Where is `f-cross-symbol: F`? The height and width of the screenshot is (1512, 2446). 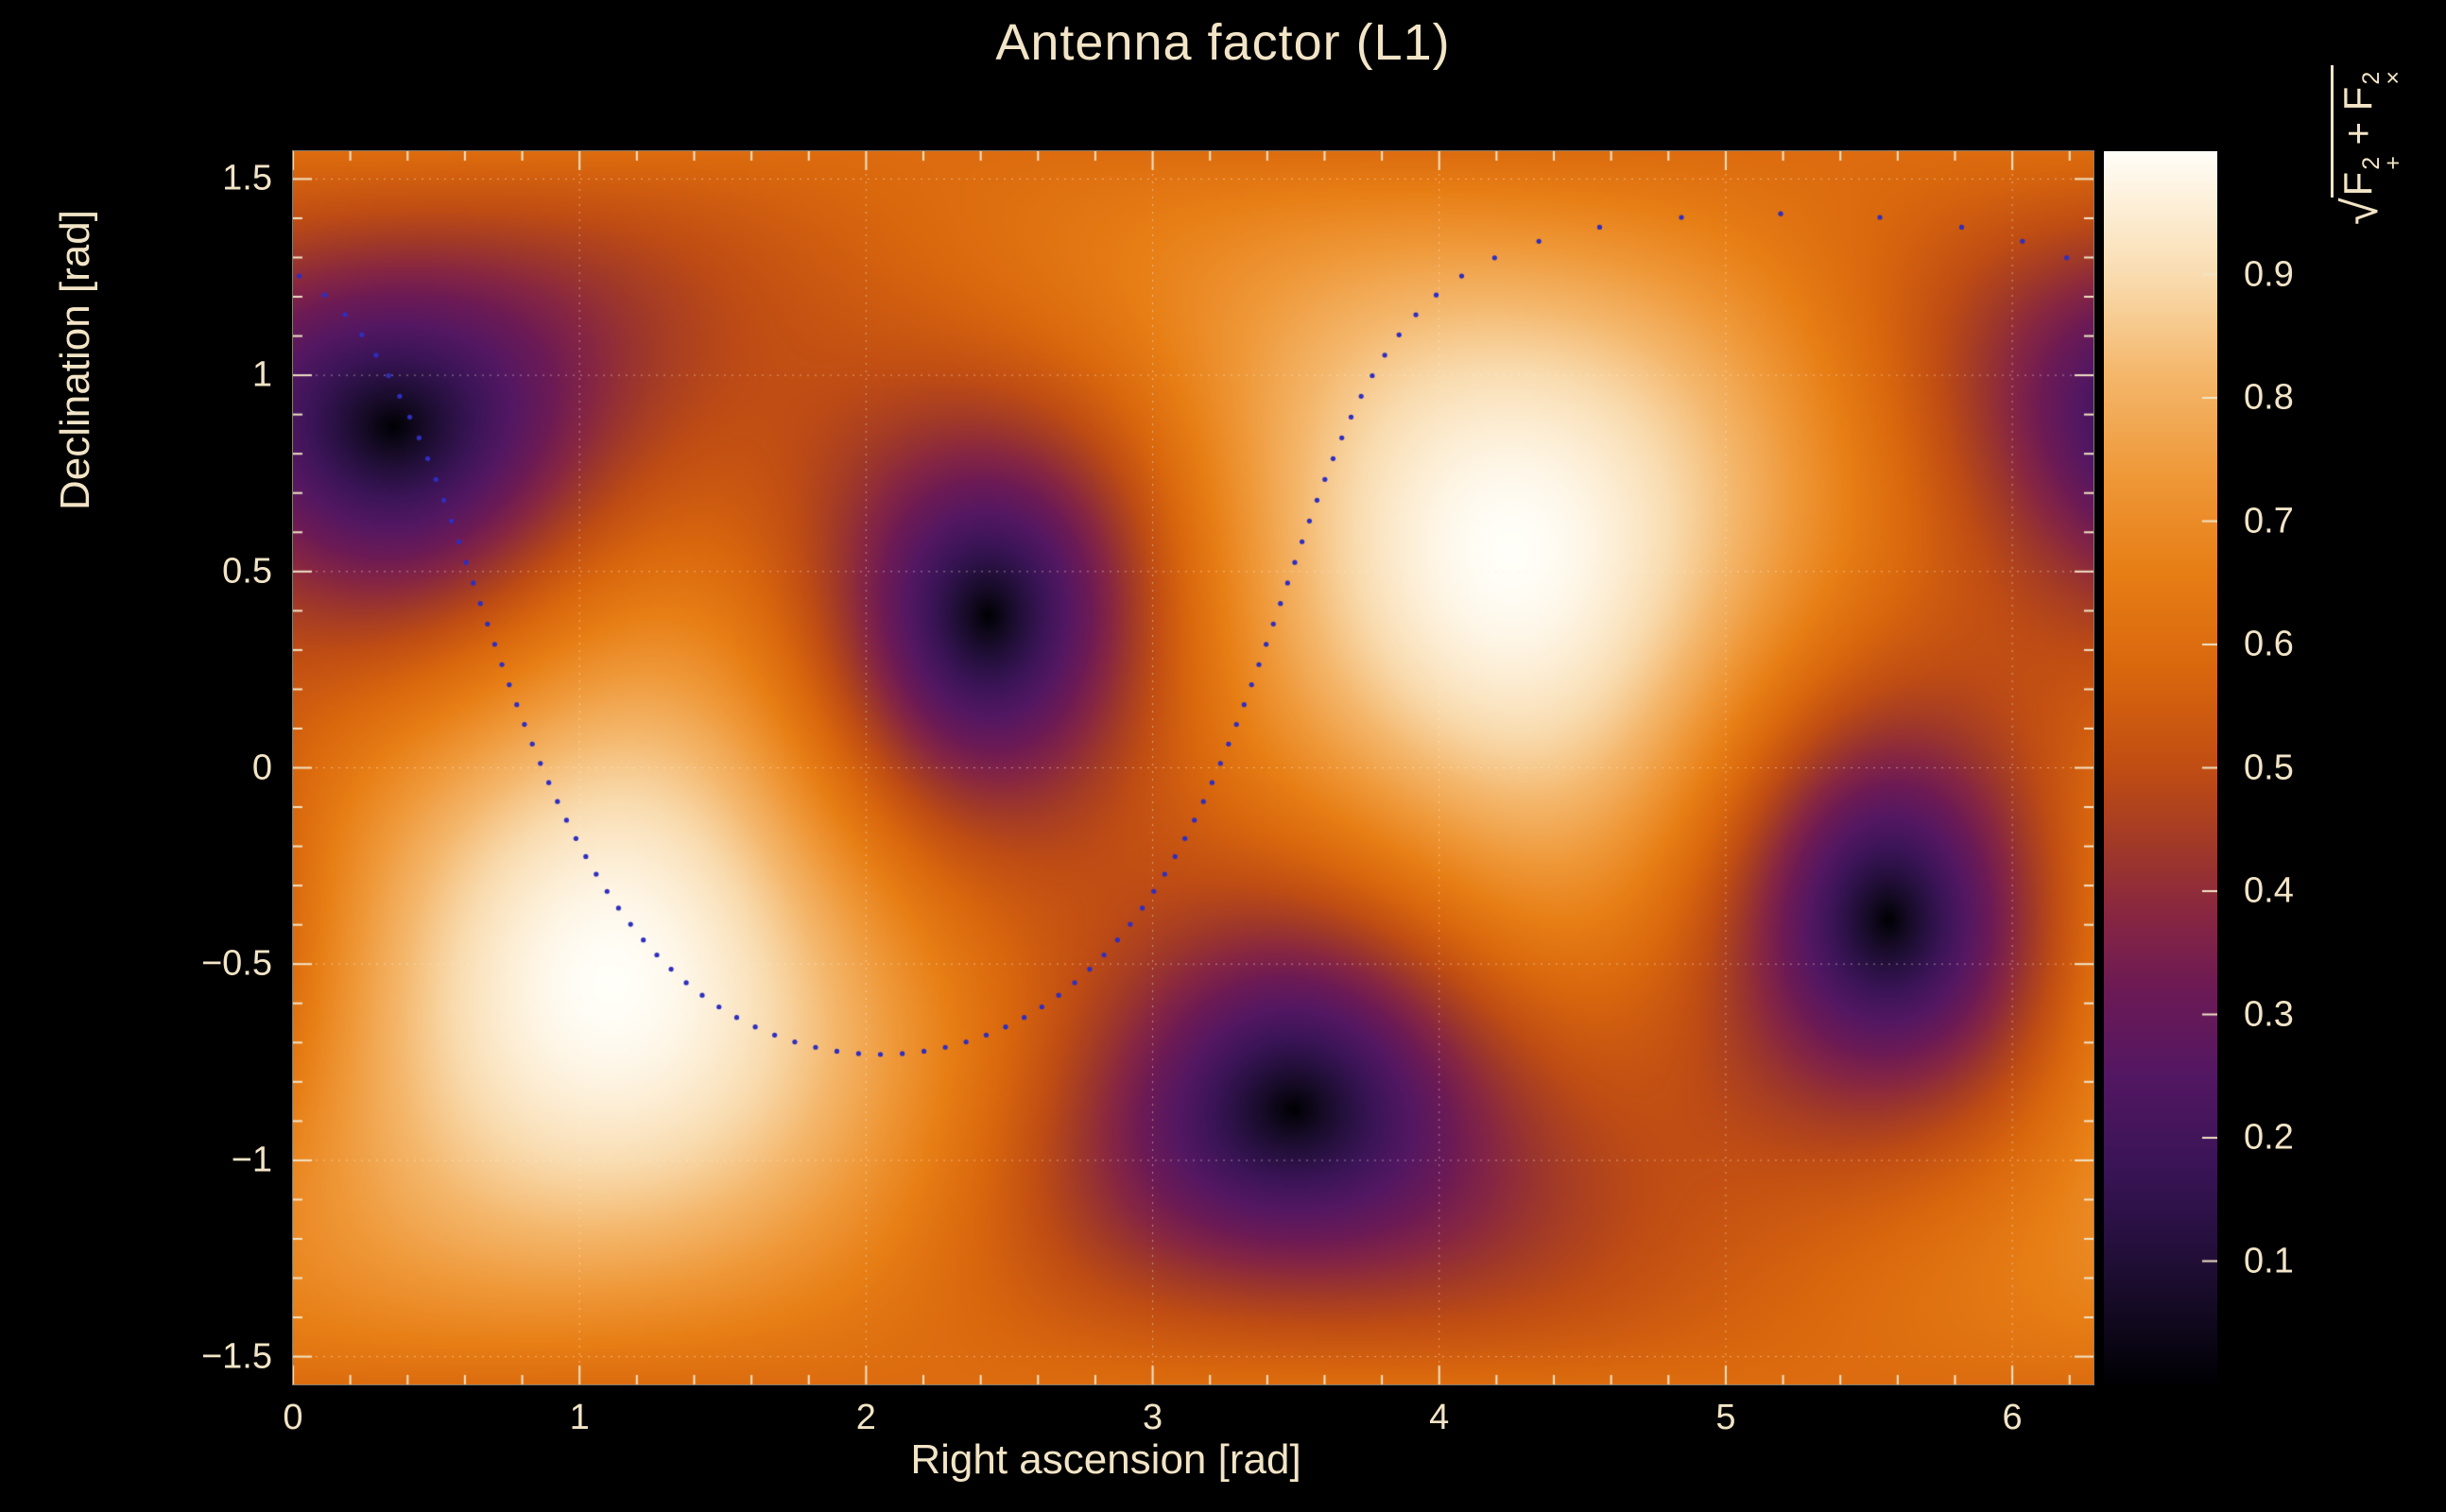 f-cross-symbol: F is located at coordinates (2357, 99).